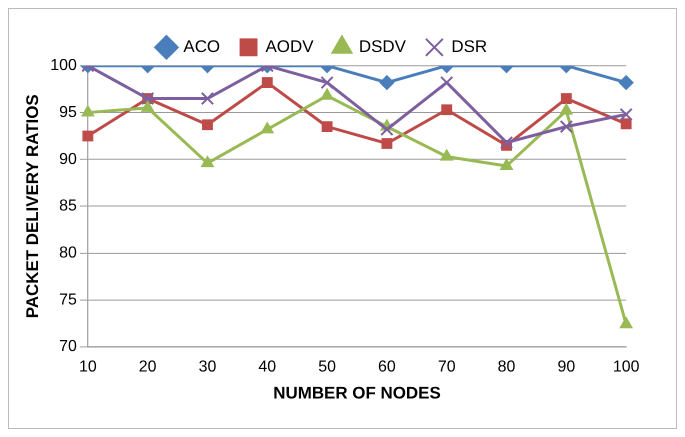  I want to click on x-tick-label: 70, so click(447, 367).